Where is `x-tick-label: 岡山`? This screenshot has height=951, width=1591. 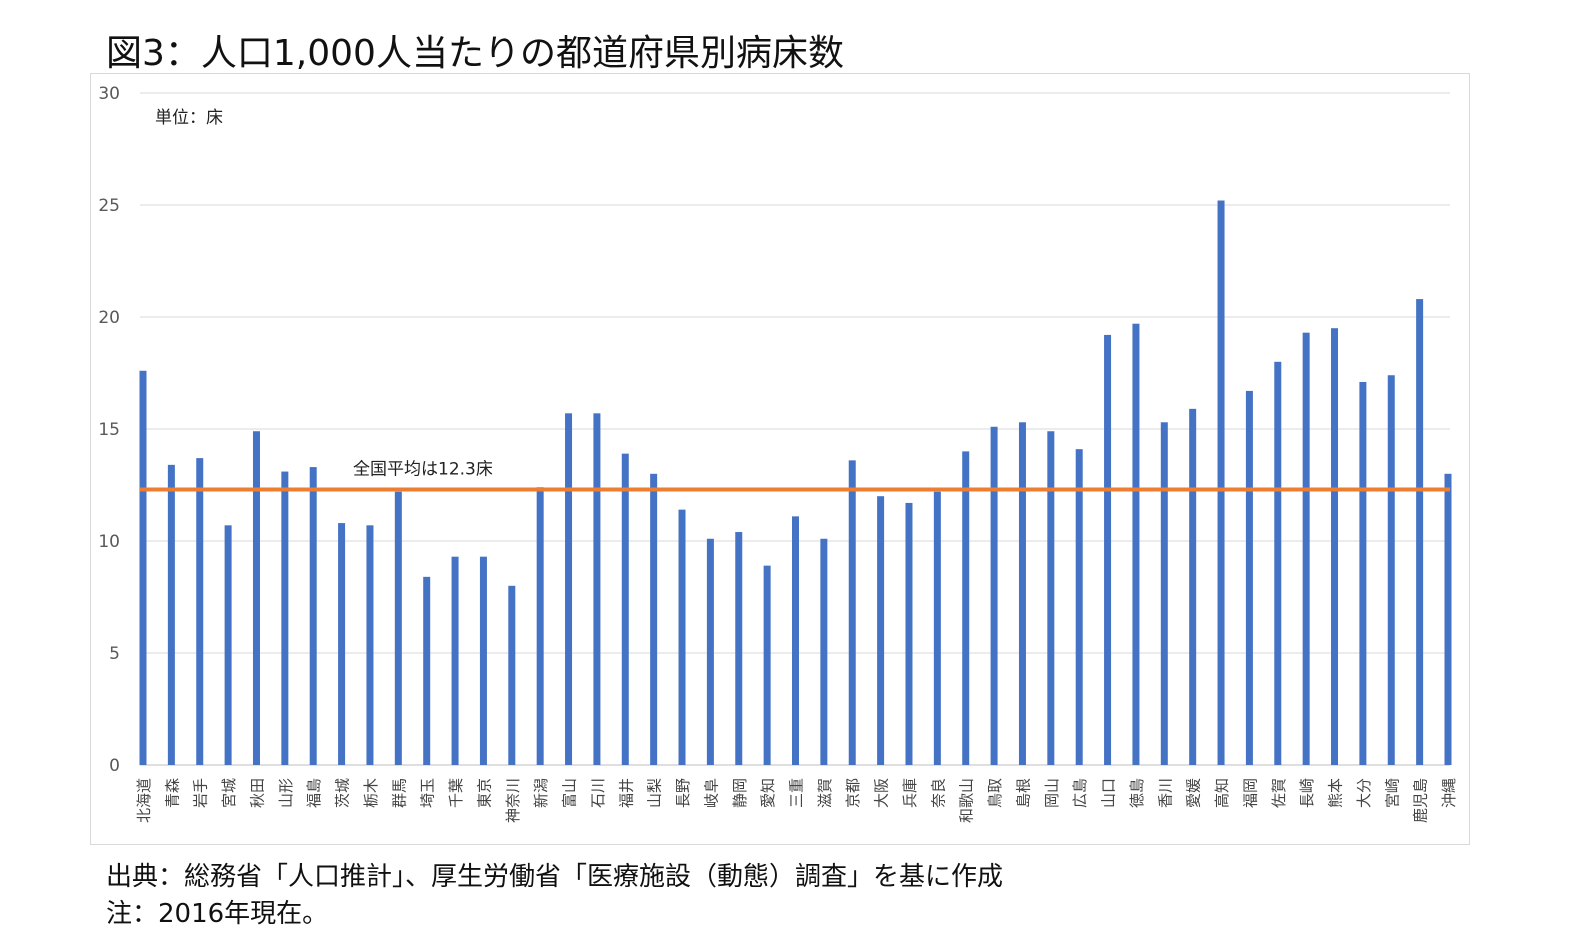
x-tick-label: 岡山 is located at coordinates (1052, 793).